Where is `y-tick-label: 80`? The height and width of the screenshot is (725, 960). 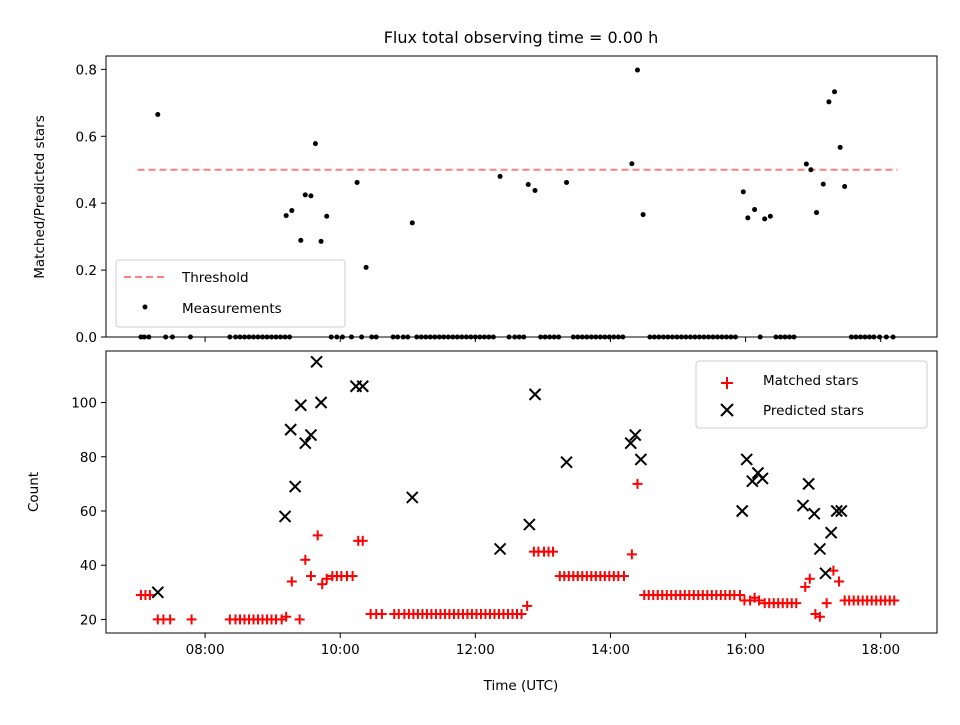
y-tick-label: 80 is located at coordinates (88, 458).